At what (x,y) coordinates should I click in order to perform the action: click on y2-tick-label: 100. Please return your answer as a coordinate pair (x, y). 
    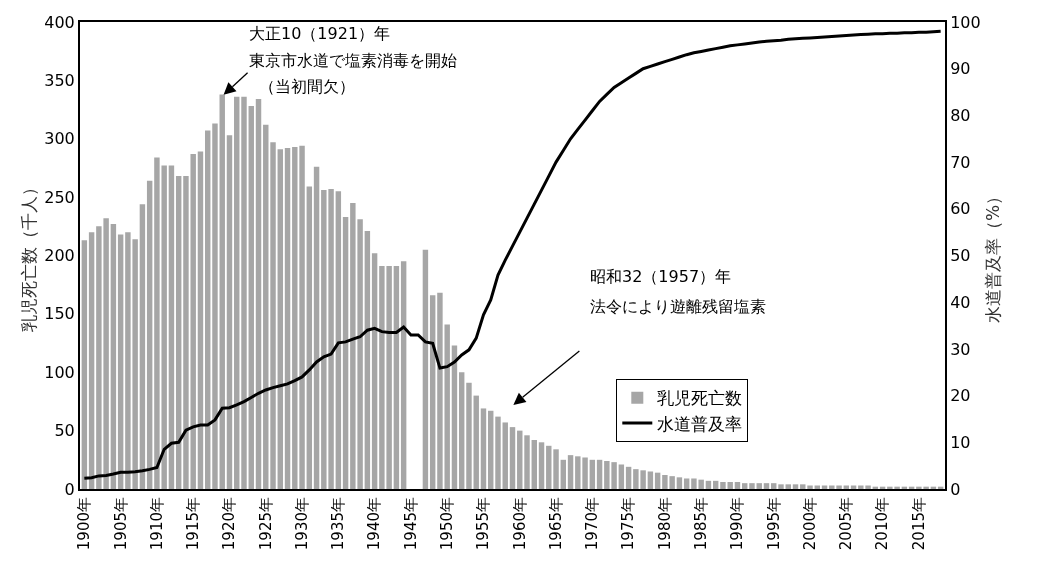
    Looking at the image, I should click on (965, 22).